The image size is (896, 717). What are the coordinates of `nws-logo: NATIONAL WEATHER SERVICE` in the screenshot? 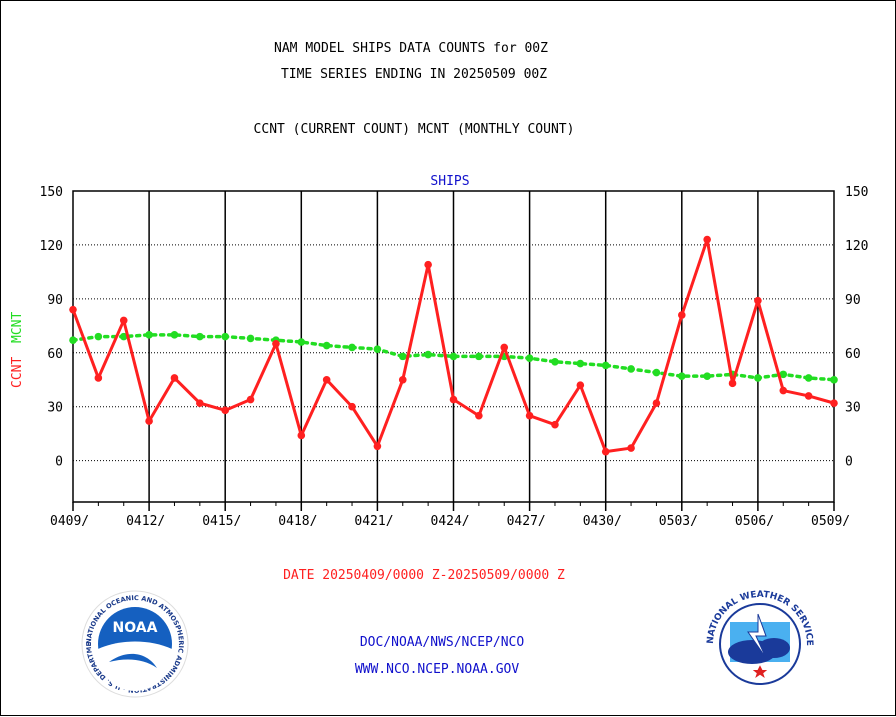 It's located at (760, 643).